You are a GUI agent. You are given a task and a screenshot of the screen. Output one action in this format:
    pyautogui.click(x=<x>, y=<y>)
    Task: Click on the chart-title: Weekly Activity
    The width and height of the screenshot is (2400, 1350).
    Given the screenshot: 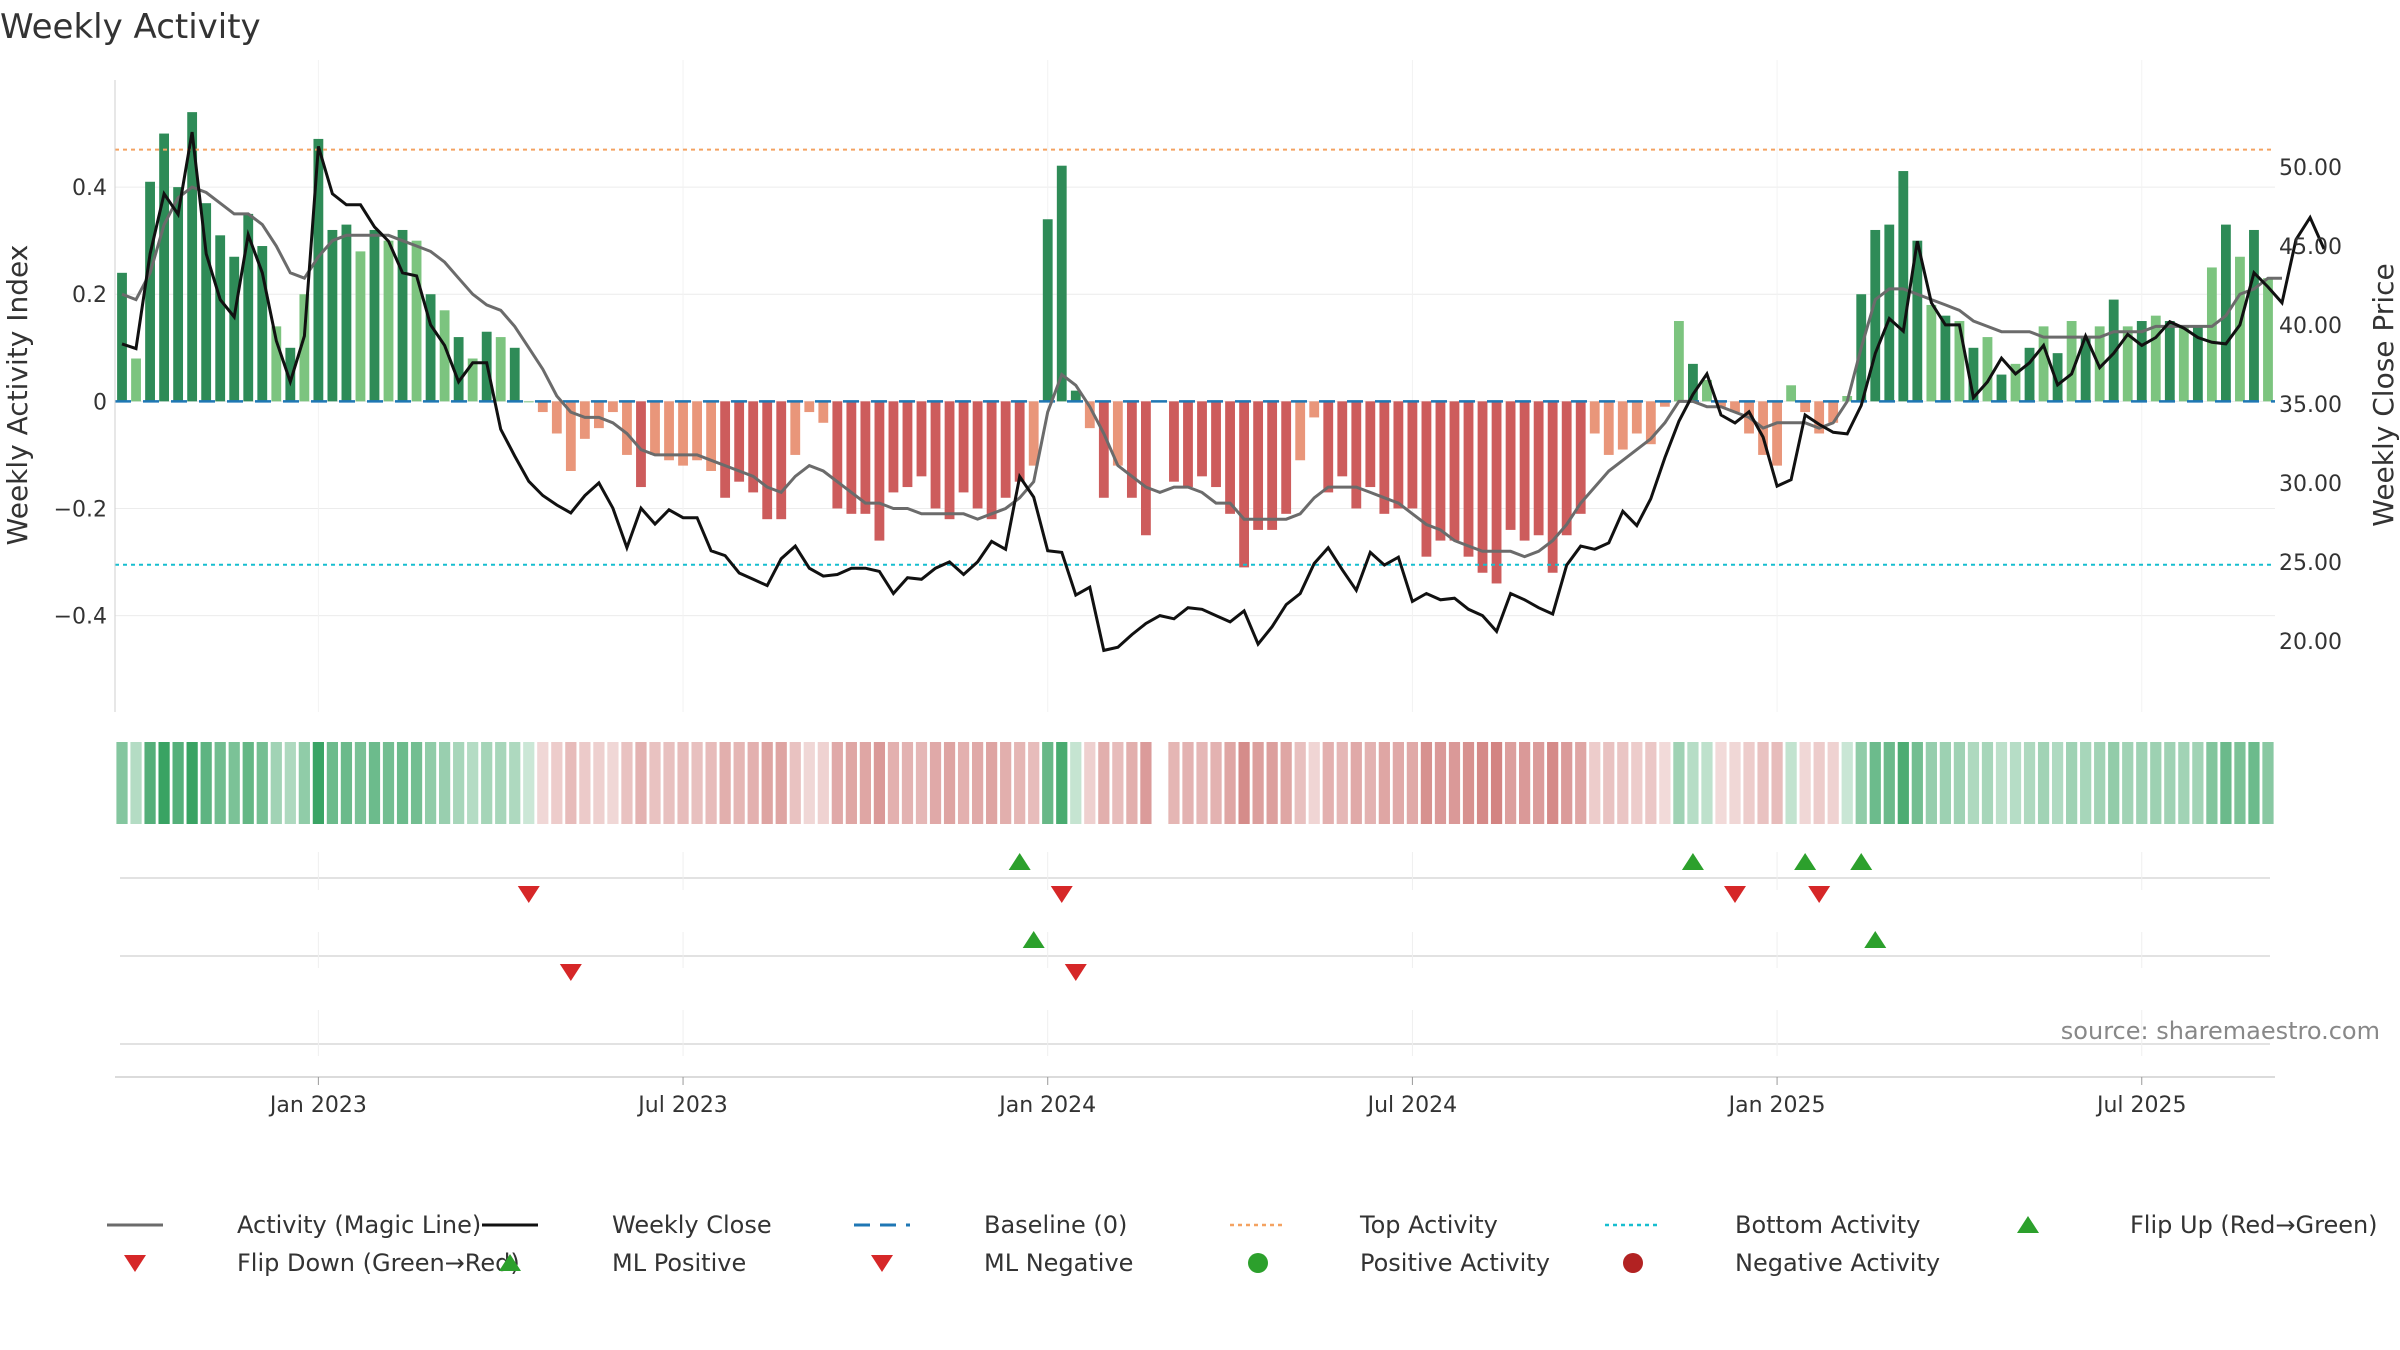 What is the action you would take?
    pyautogui.click(x=130, y=27)
    